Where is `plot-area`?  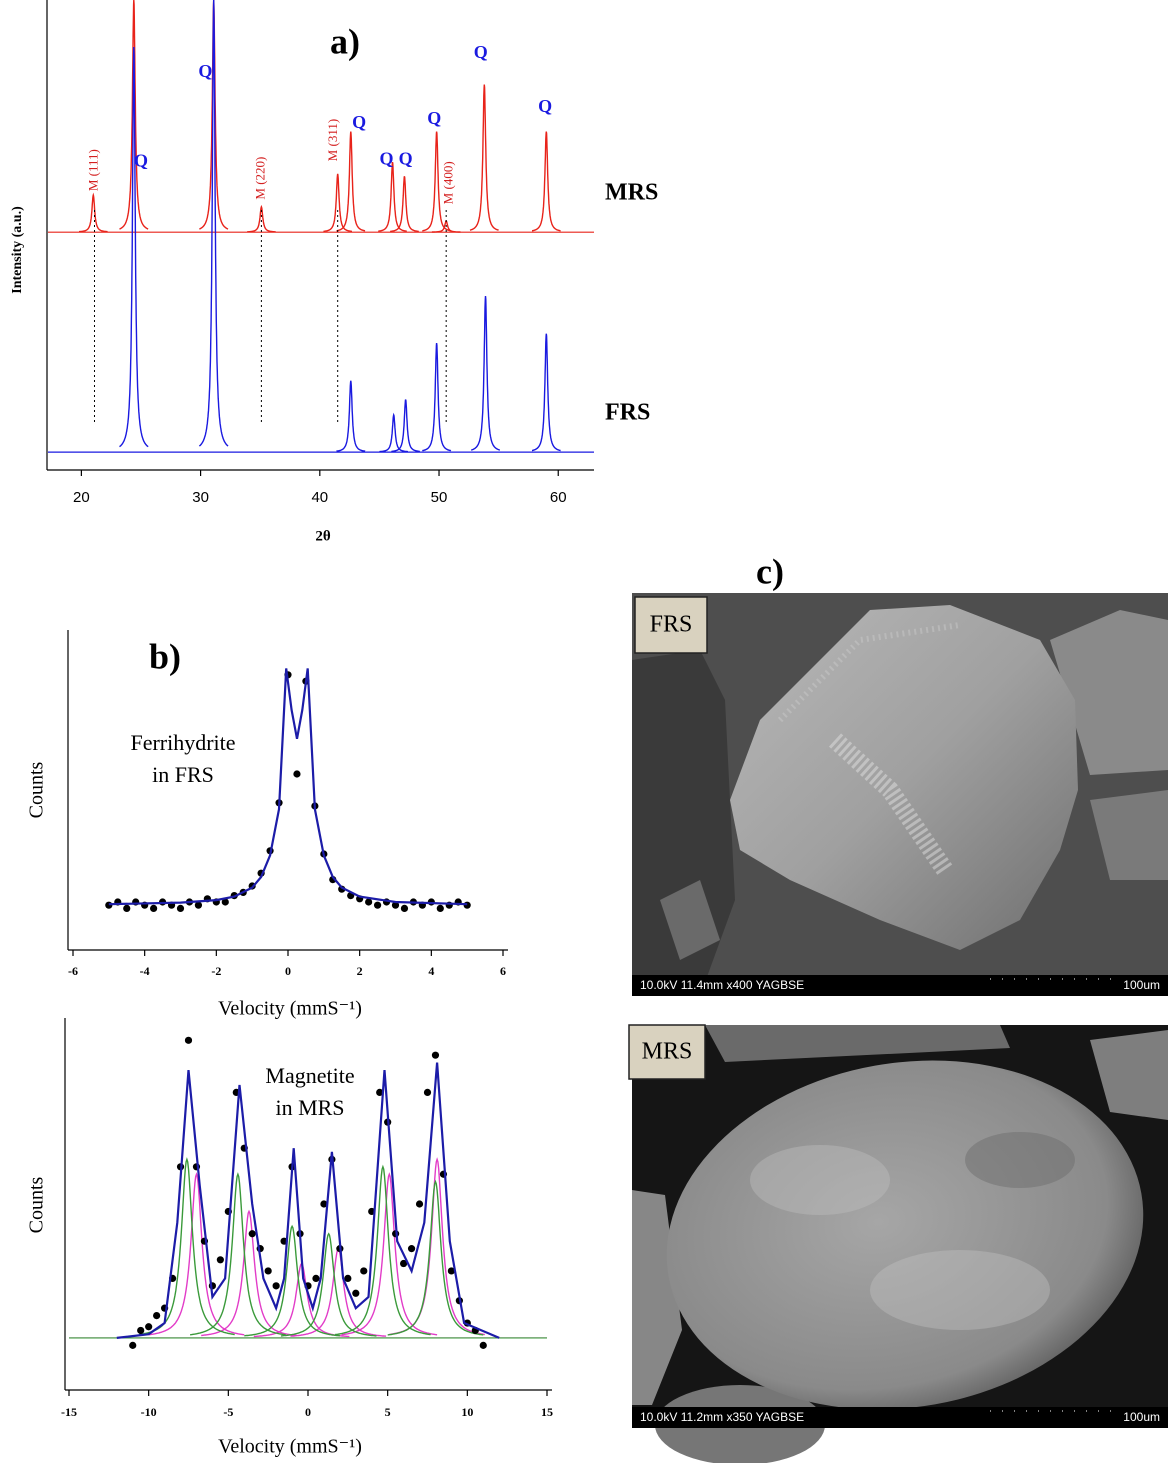
plot-area is located at coordinates (288, 790).